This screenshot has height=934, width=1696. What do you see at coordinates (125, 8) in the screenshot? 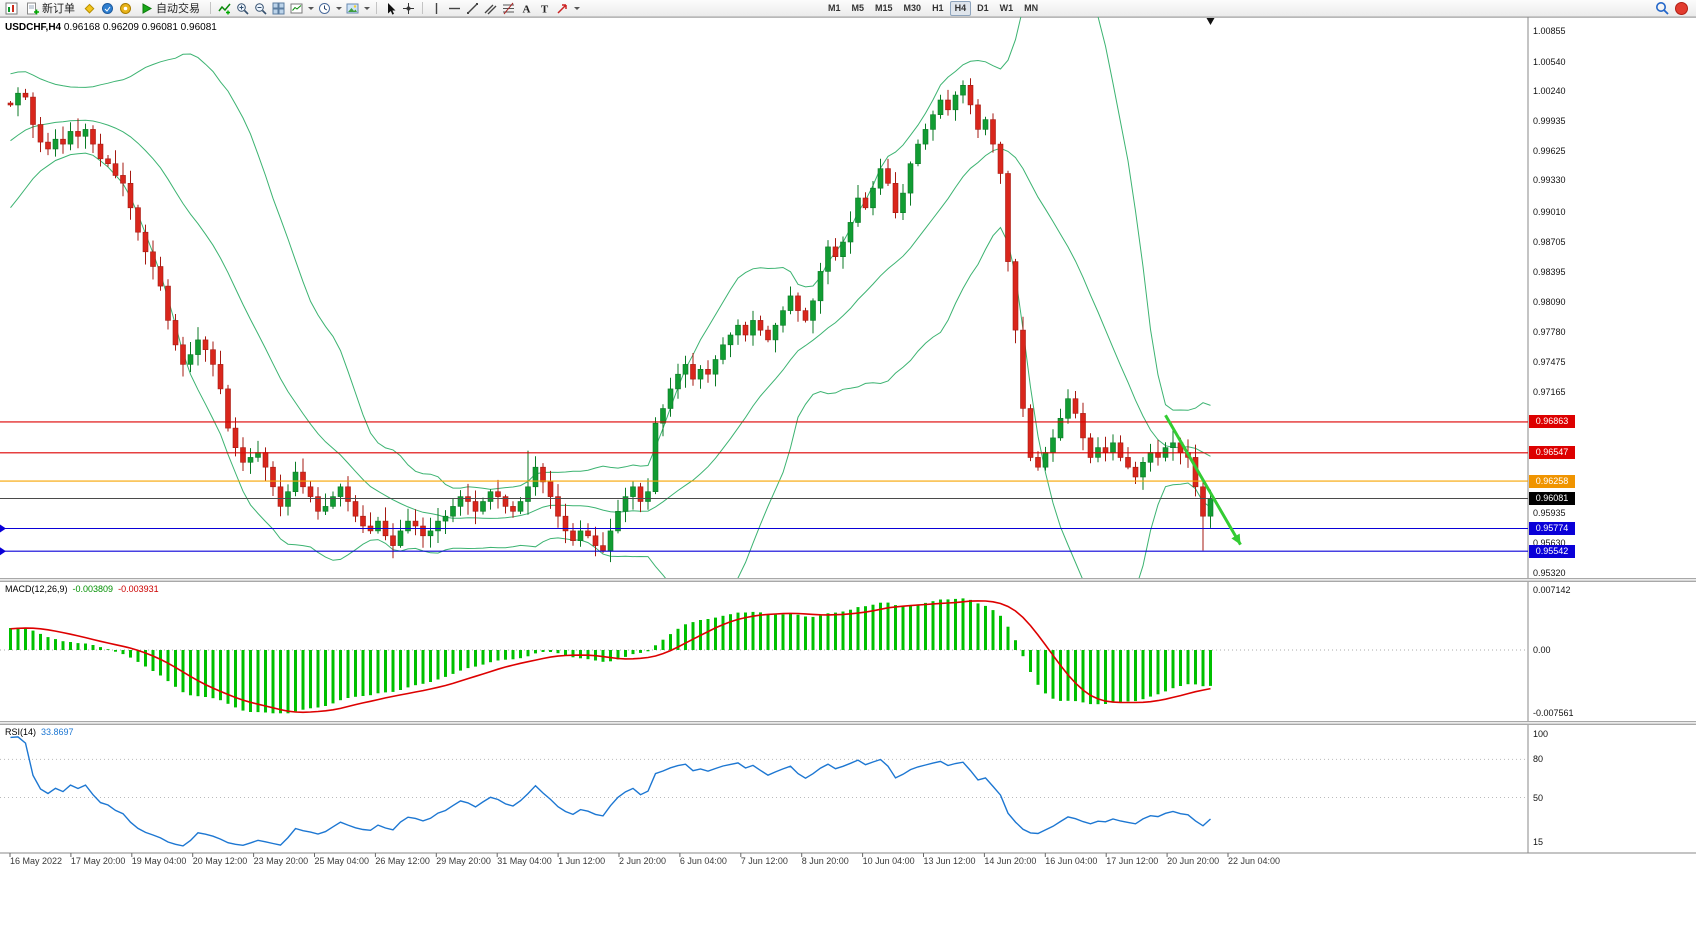
I see `navigator-icon` at bounding box center [125, 8].